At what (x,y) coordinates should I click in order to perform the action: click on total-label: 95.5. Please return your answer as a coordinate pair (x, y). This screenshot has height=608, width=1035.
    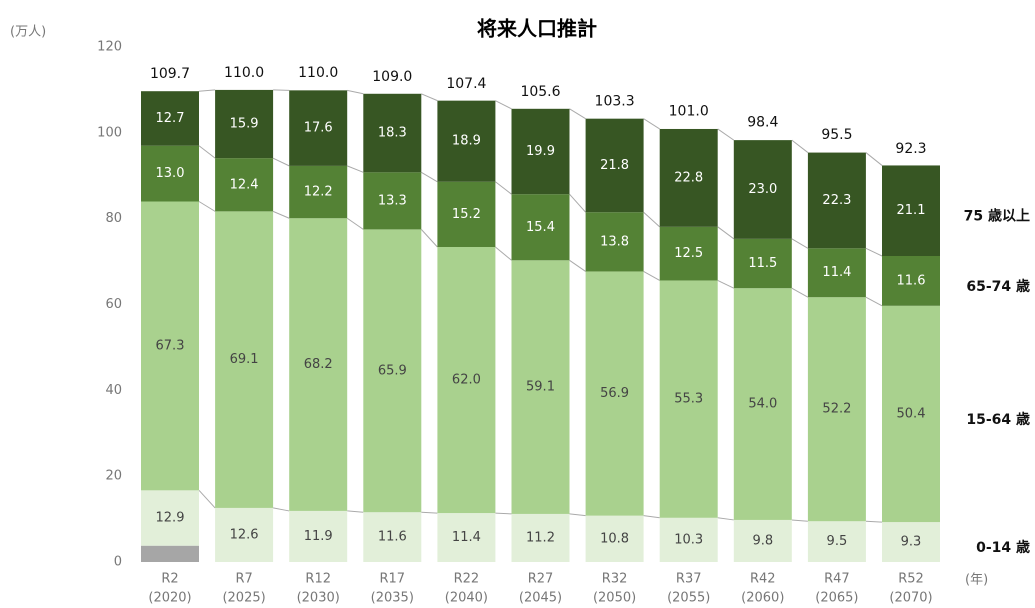
    Looking at the image, I should click on (836, 135).